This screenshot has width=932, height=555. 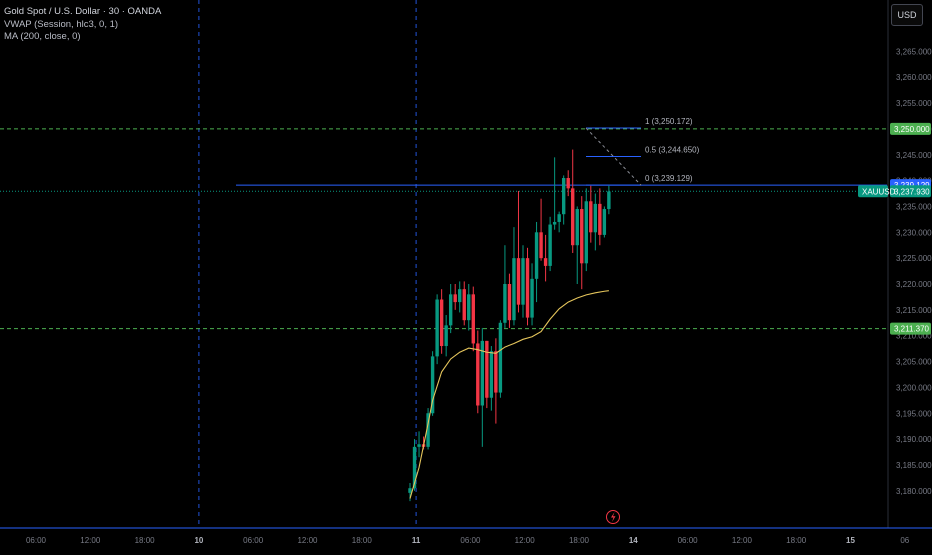 What do you see at coordinates (910, 275) in the screenshot?
I see `price-axis` at bounding box center [910, 275].